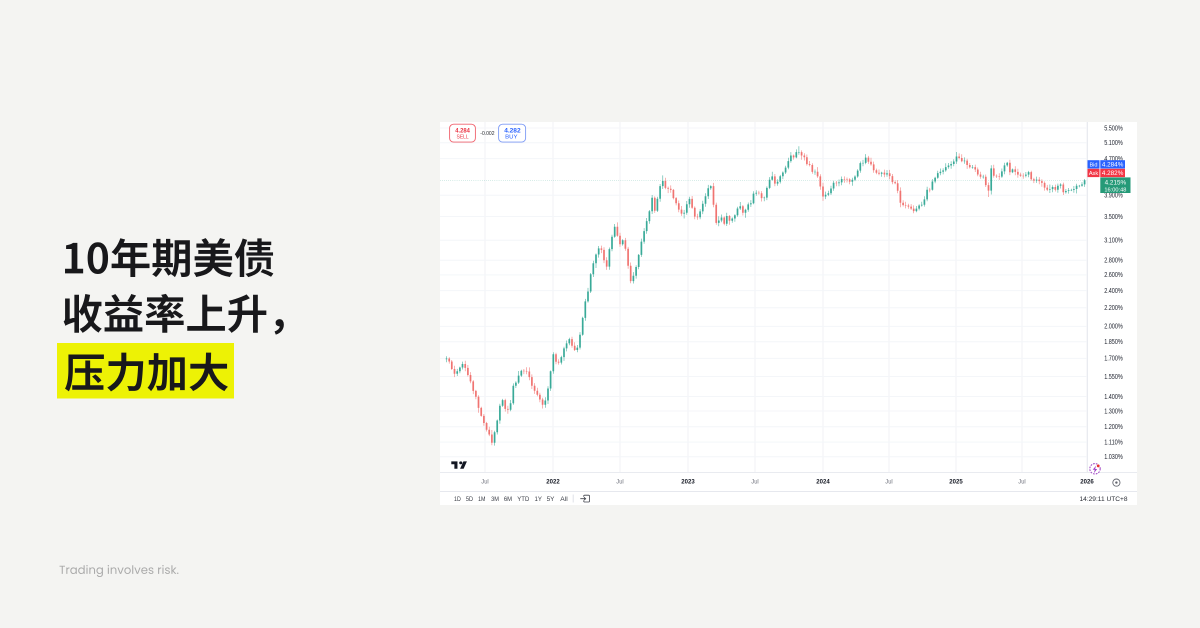 This screenshot has height=628, width=1200. What do you see at coordinates (523, 499) in the screenshot?
I see `svg-text: YTD` at bounding box center [523, 499].